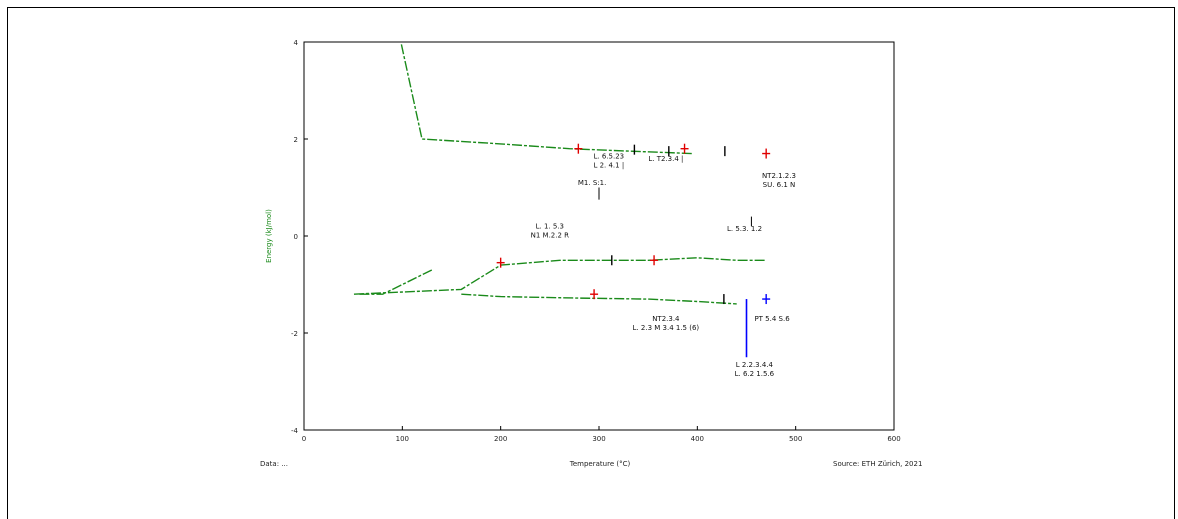 The height and width of the screenshot is (519, 1178). I want to click on y-tick-label: 2, so click(296, 140).